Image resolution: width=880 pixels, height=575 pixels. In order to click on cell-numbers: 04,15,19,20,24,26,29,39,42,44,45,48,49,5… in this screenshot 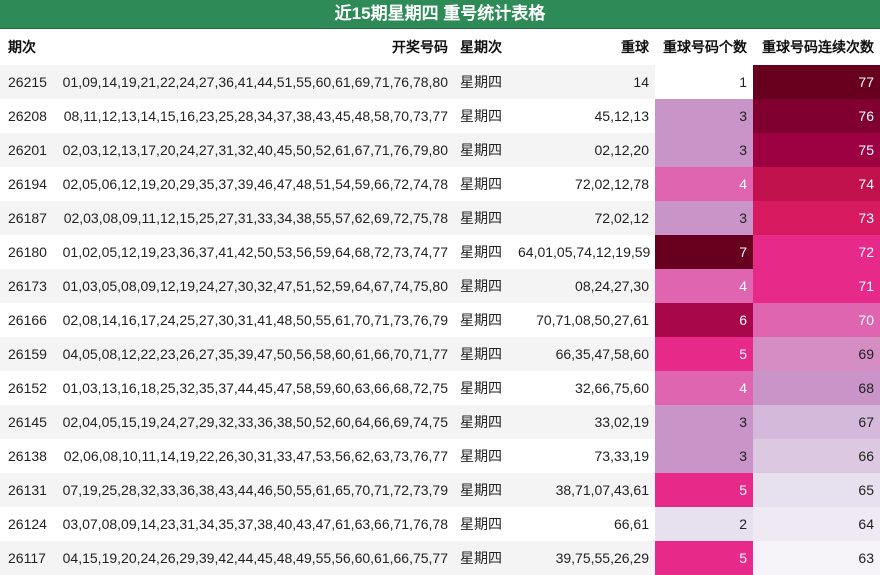, I will do `click(253, 558)`.